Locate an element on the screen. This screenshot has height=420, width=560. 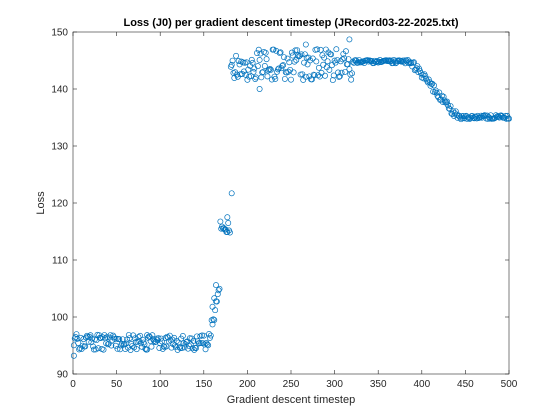
x-tick-label: 350 is located at coordinates (378, 384).